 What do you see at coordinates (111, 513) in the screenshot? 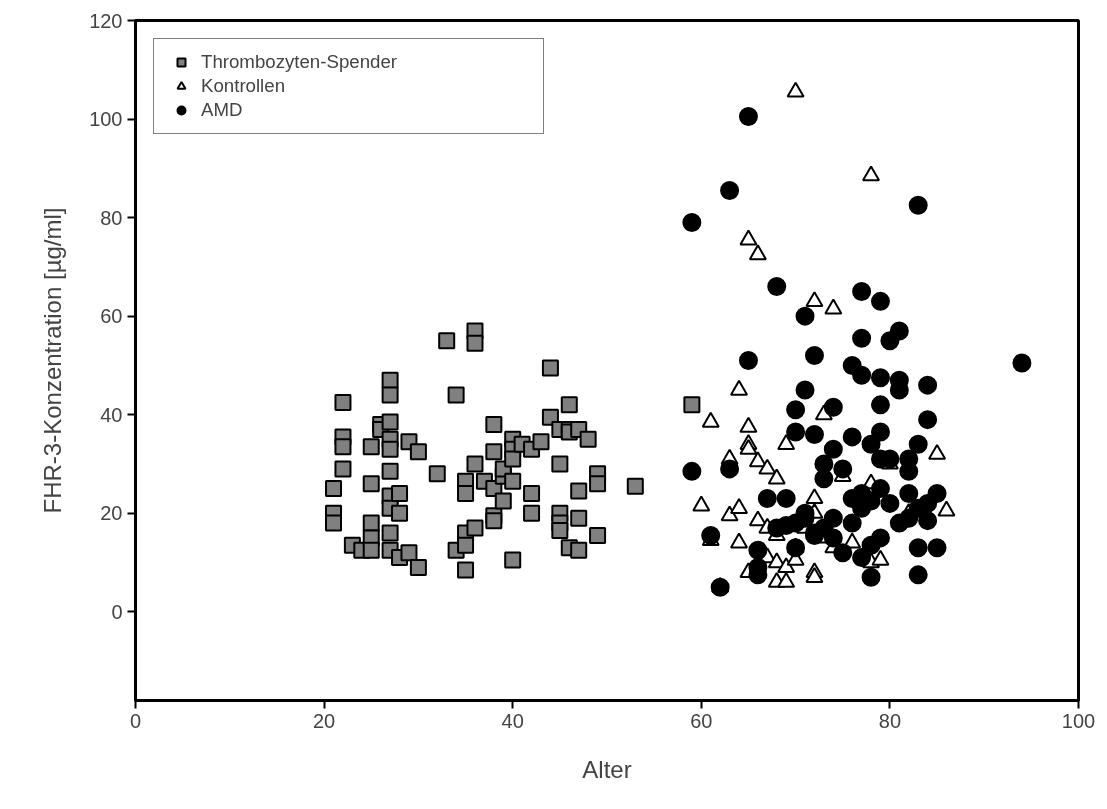
I see `y-tick-label: 20` at bounding box center [111, 513].